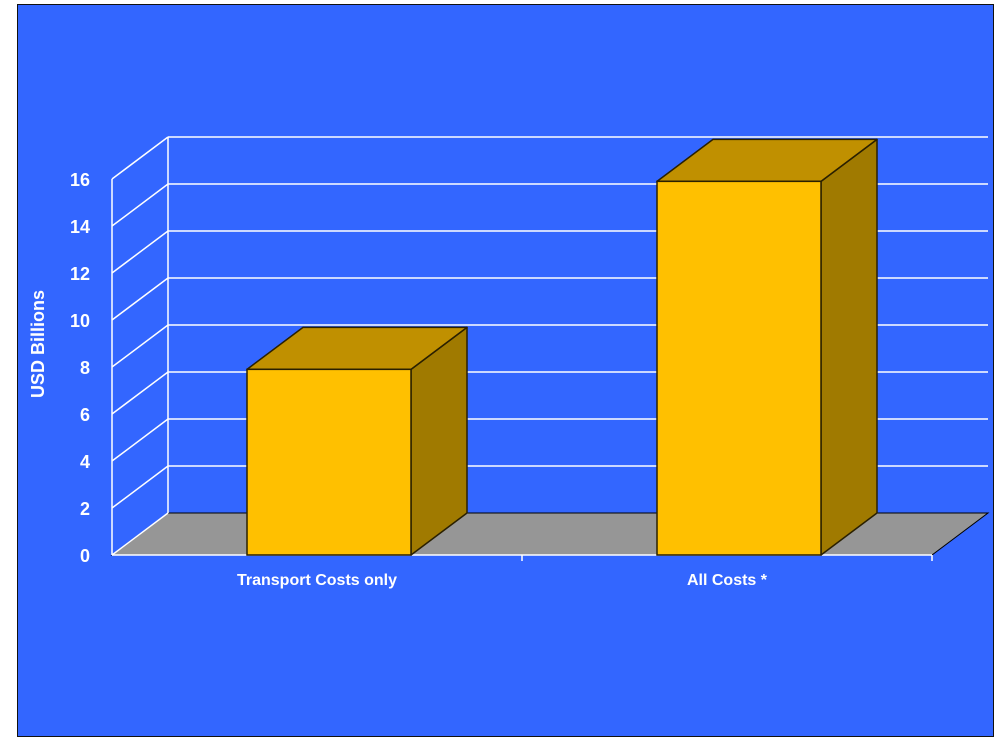 The width and height of the screenshot is (996, 743). I want to click on x-tick-labels: Transport Costs only All Costs *, so click(502, 580).